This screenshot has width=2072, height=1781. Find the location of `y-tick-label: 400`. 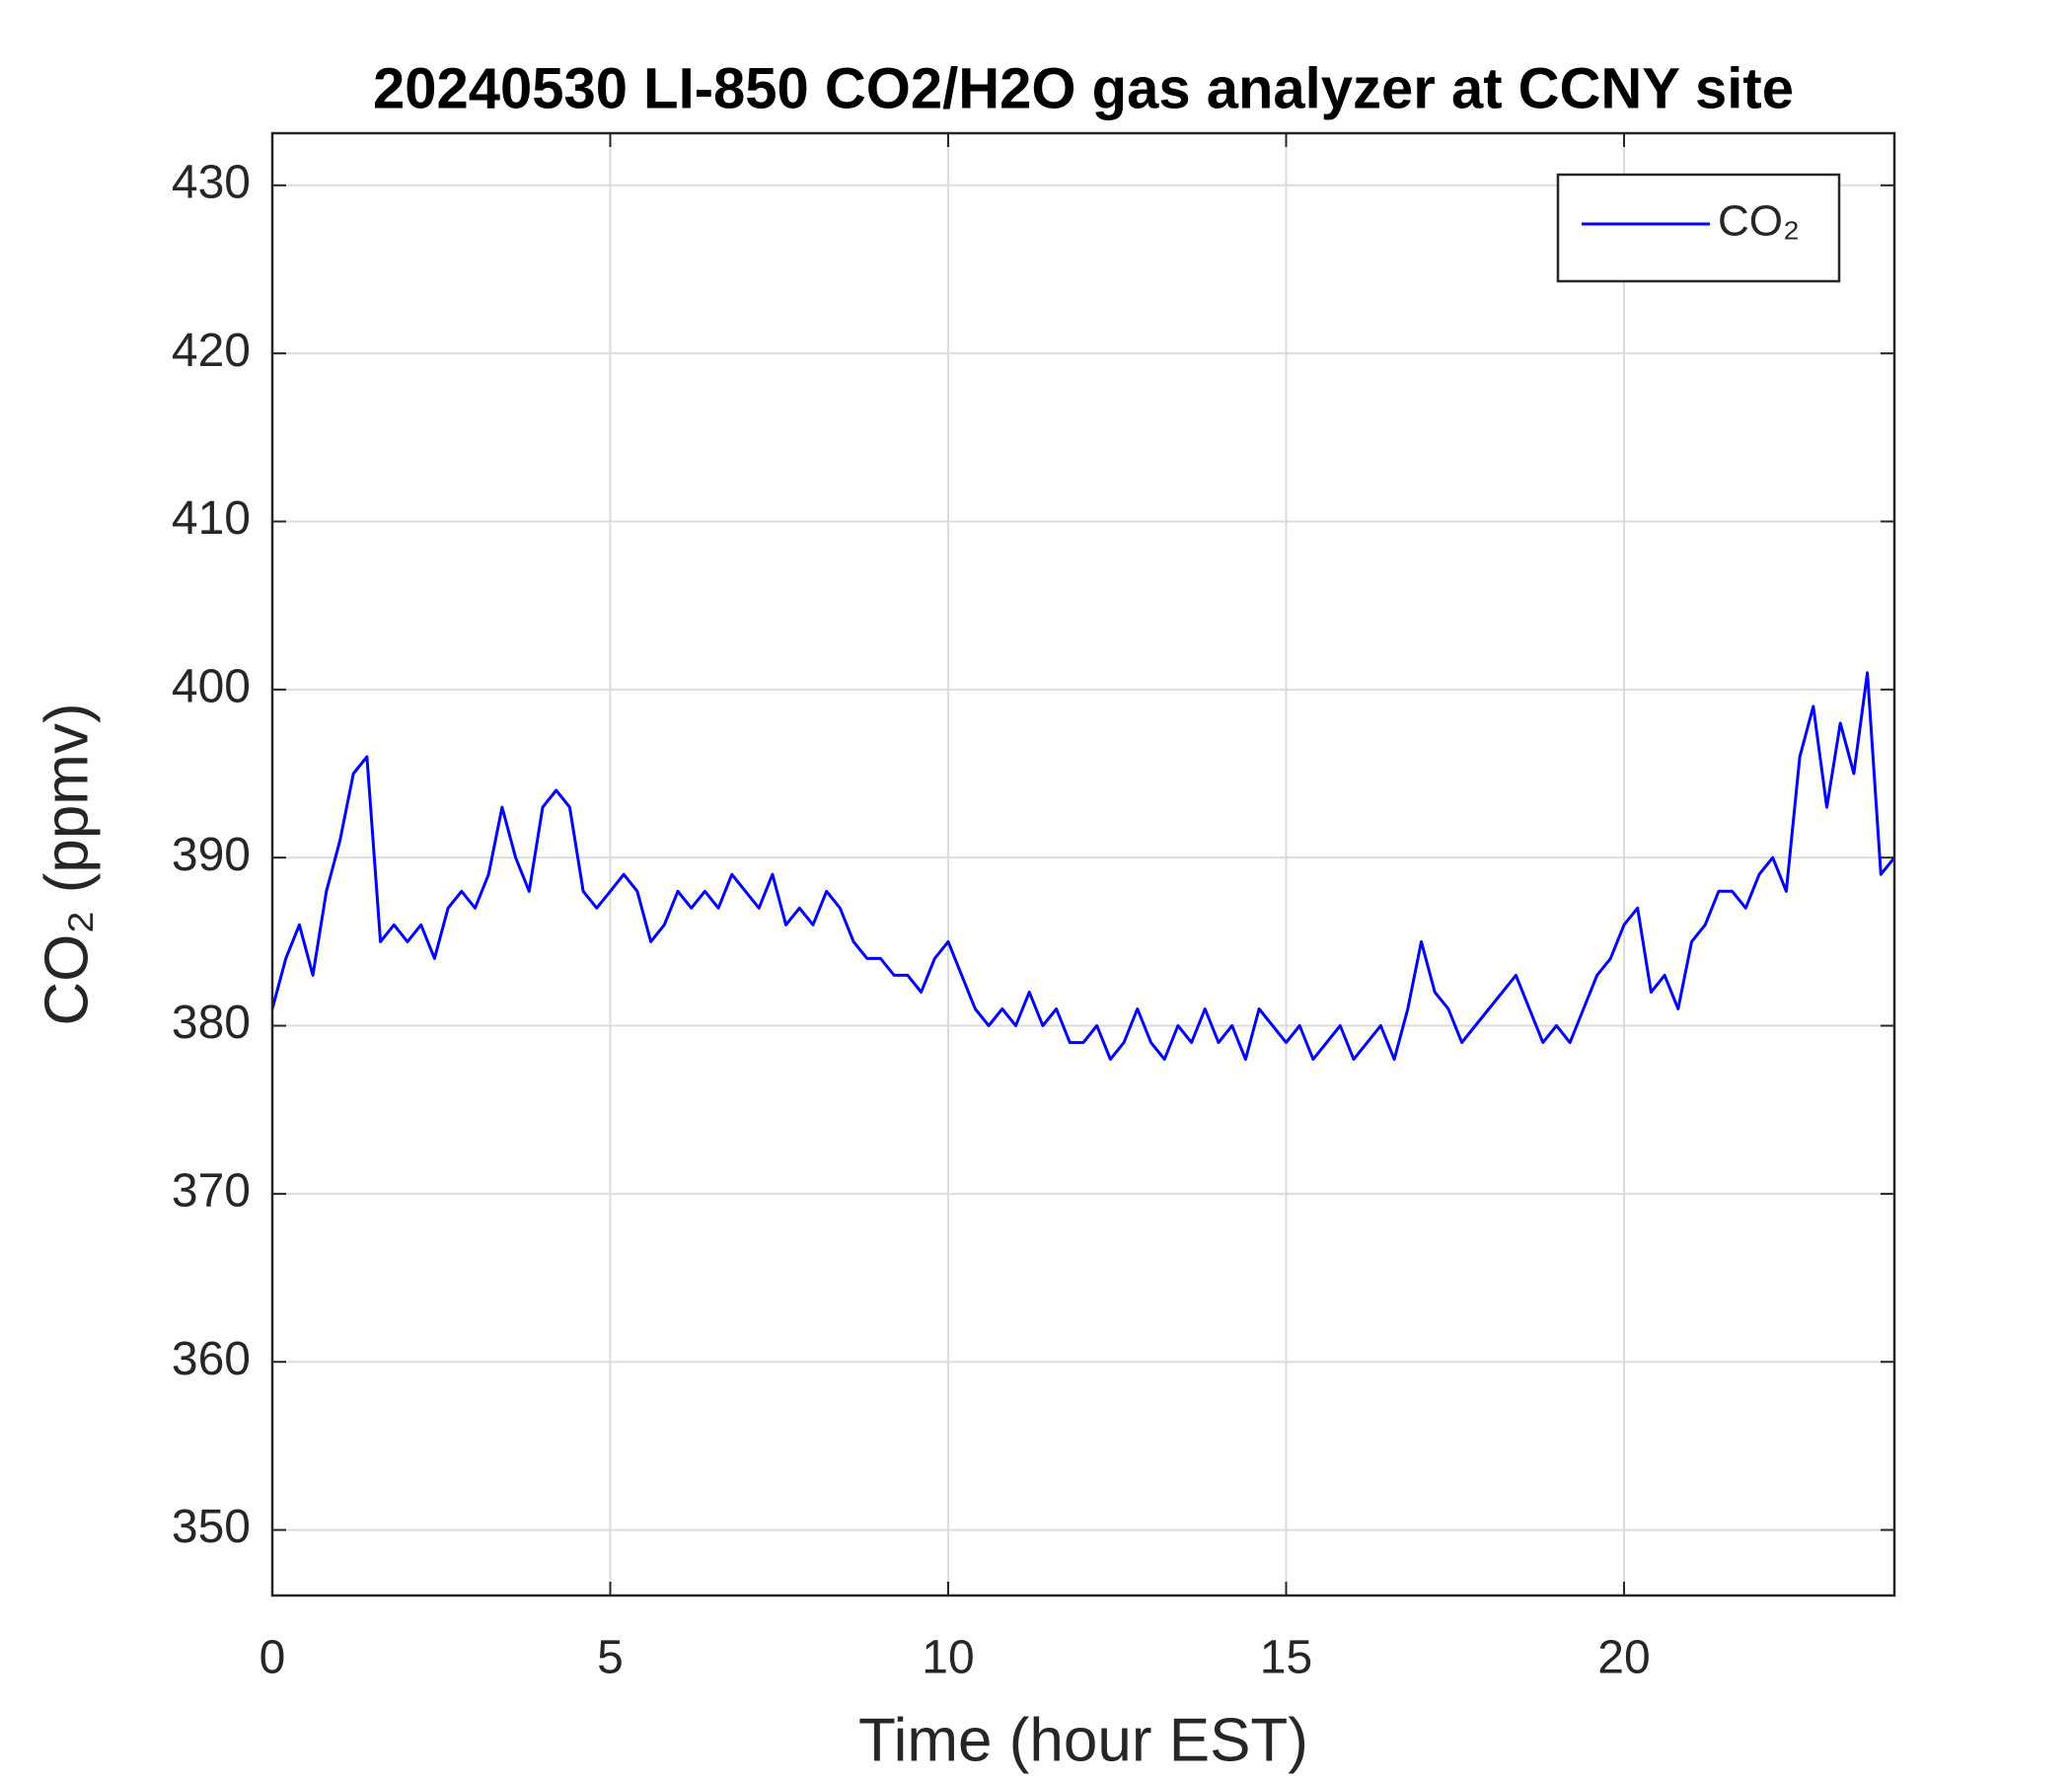

y-tick-label: 400 is located at coordinates (212, 687).